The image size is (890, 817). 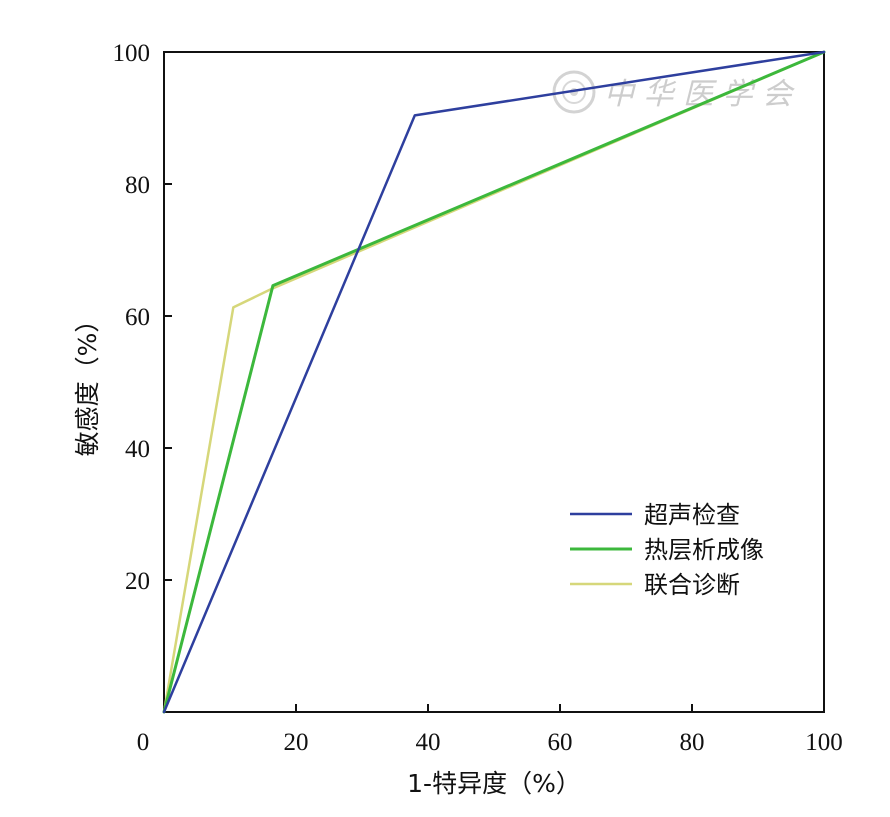 What do you see at coordinates (87, 382) in the screenshot?
I see `y-axis-title: 敏感度（%）` at bounding box center [87, 382].